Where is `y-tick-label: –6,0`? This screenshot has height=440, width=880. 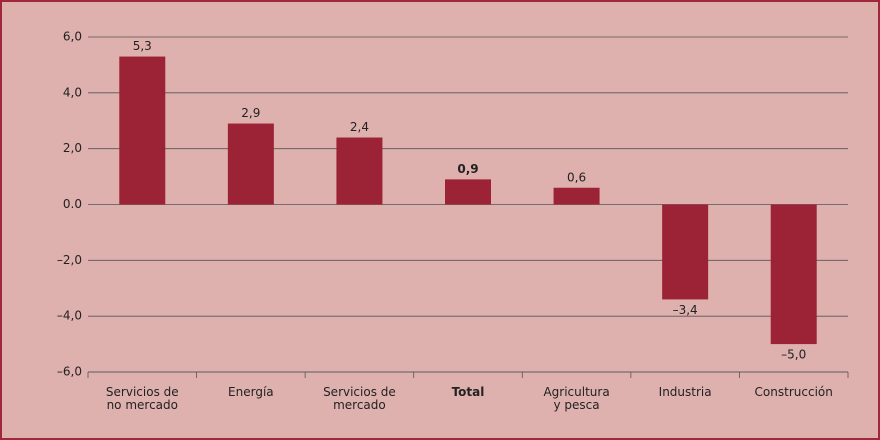 y-tick-label: –6,0 is located at coordinates (69, 372).